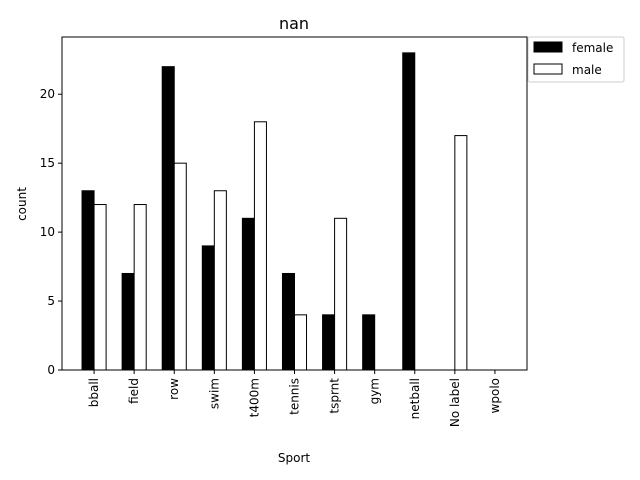 The image size is (640, 480). Describe the element at coordinates (88, 280) in the screenshot. I see `bar-female-bball` at that location.